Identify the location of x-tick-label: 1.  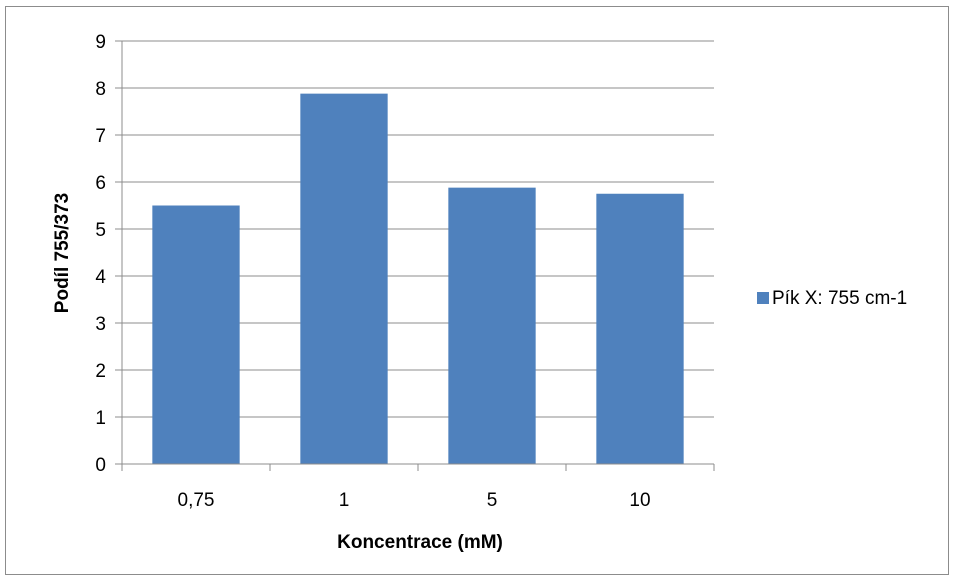
(344, 500).